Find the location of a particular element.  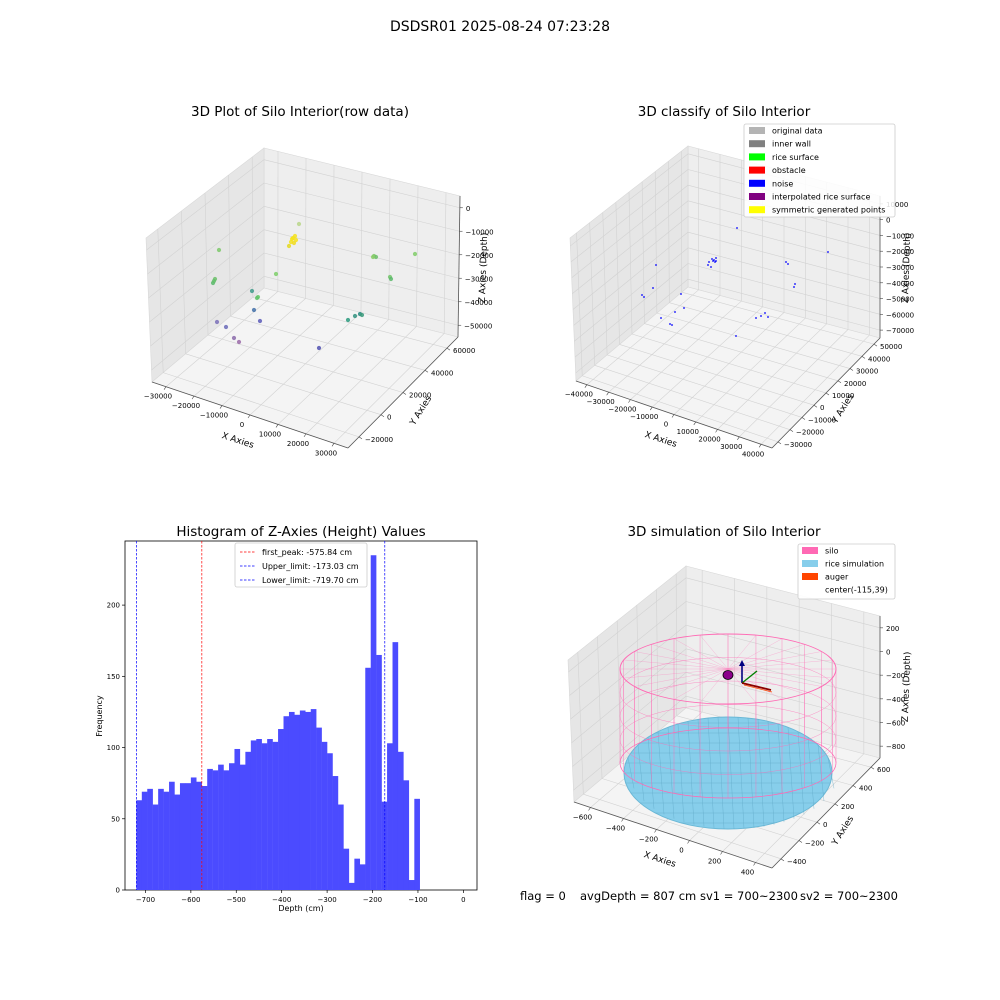

legend-label: rice simulation is located at coordinates (854, 564).